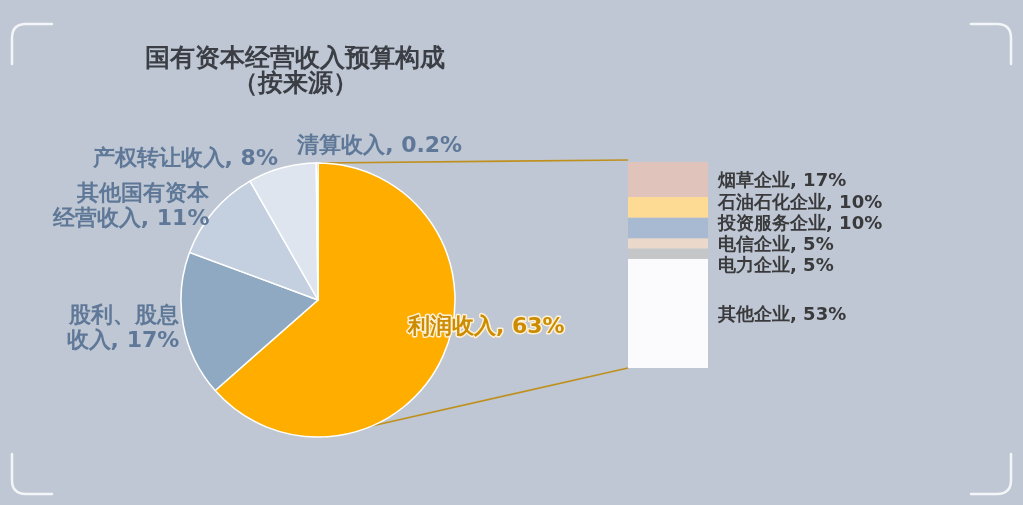  I want to click on slice-label: 产权转让收入, 8%, so click(184, 158).